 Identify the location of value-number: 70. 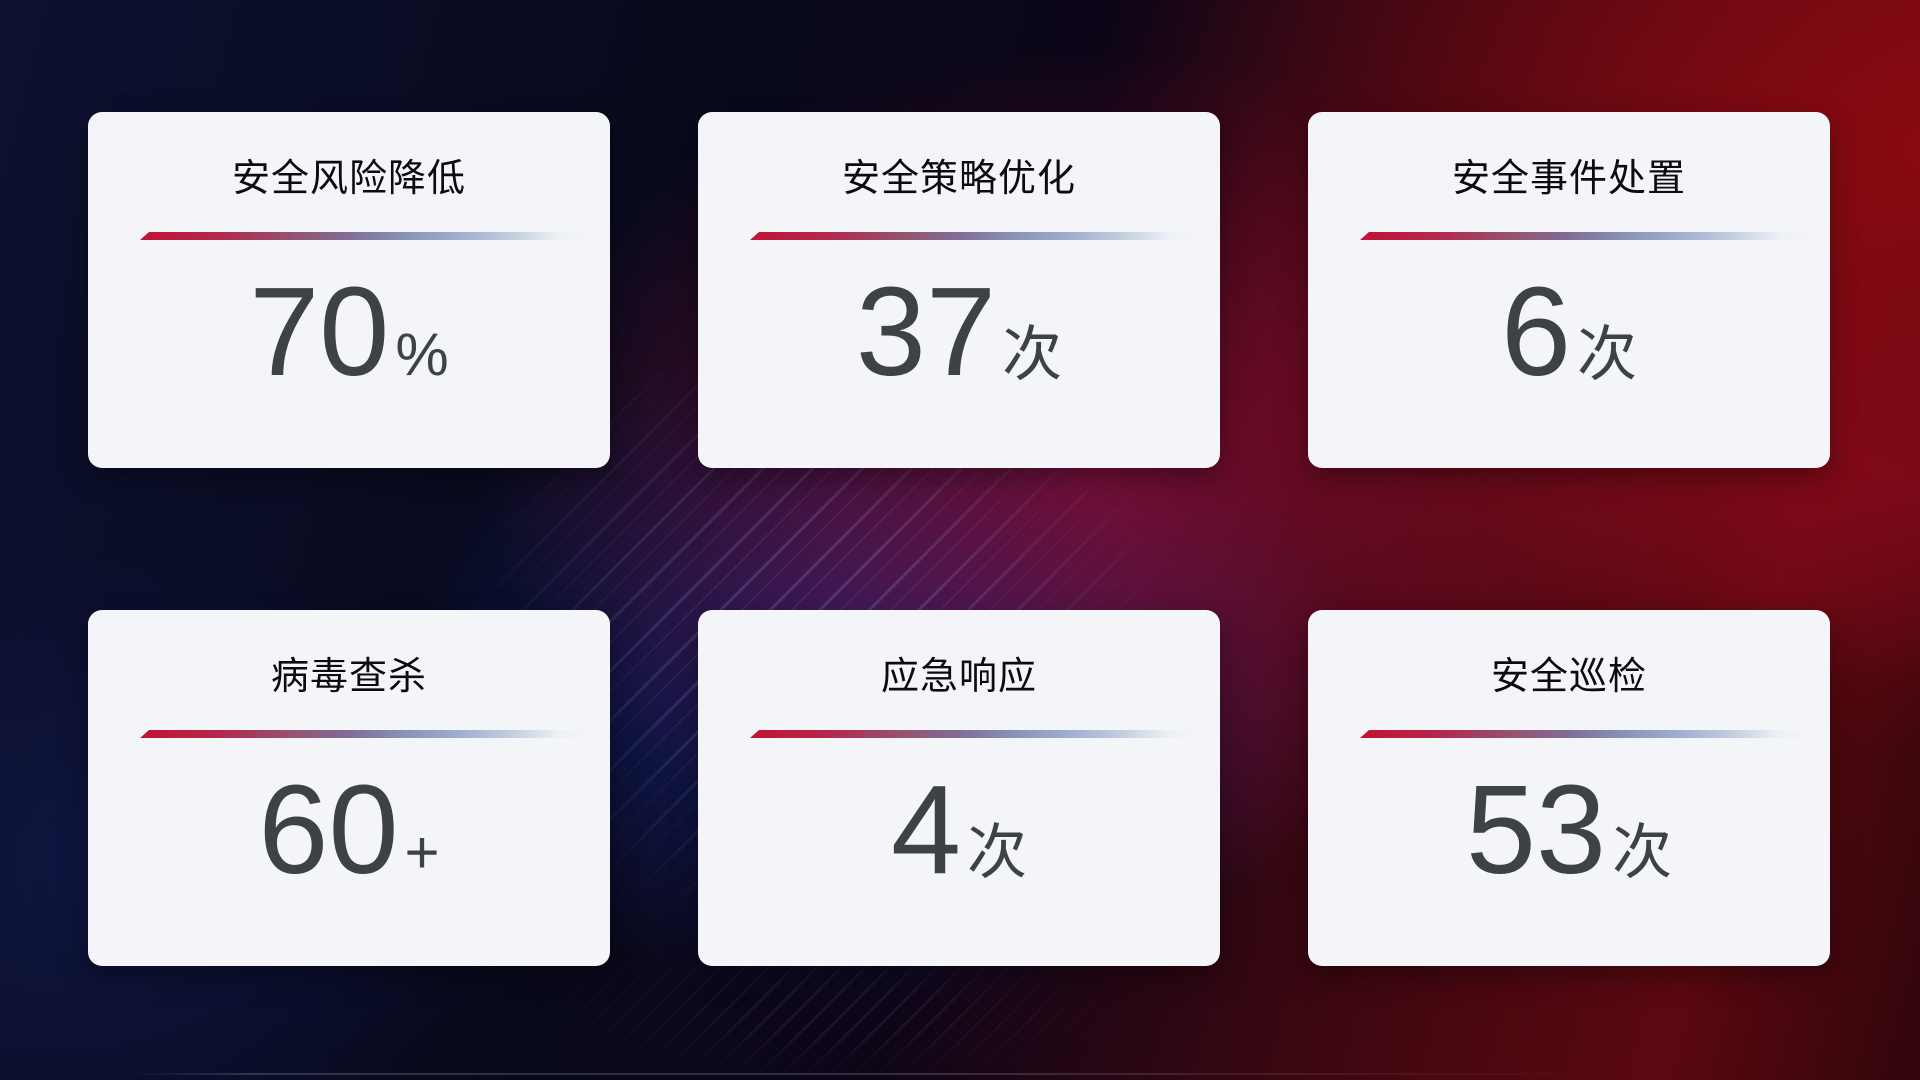
(319, 331).